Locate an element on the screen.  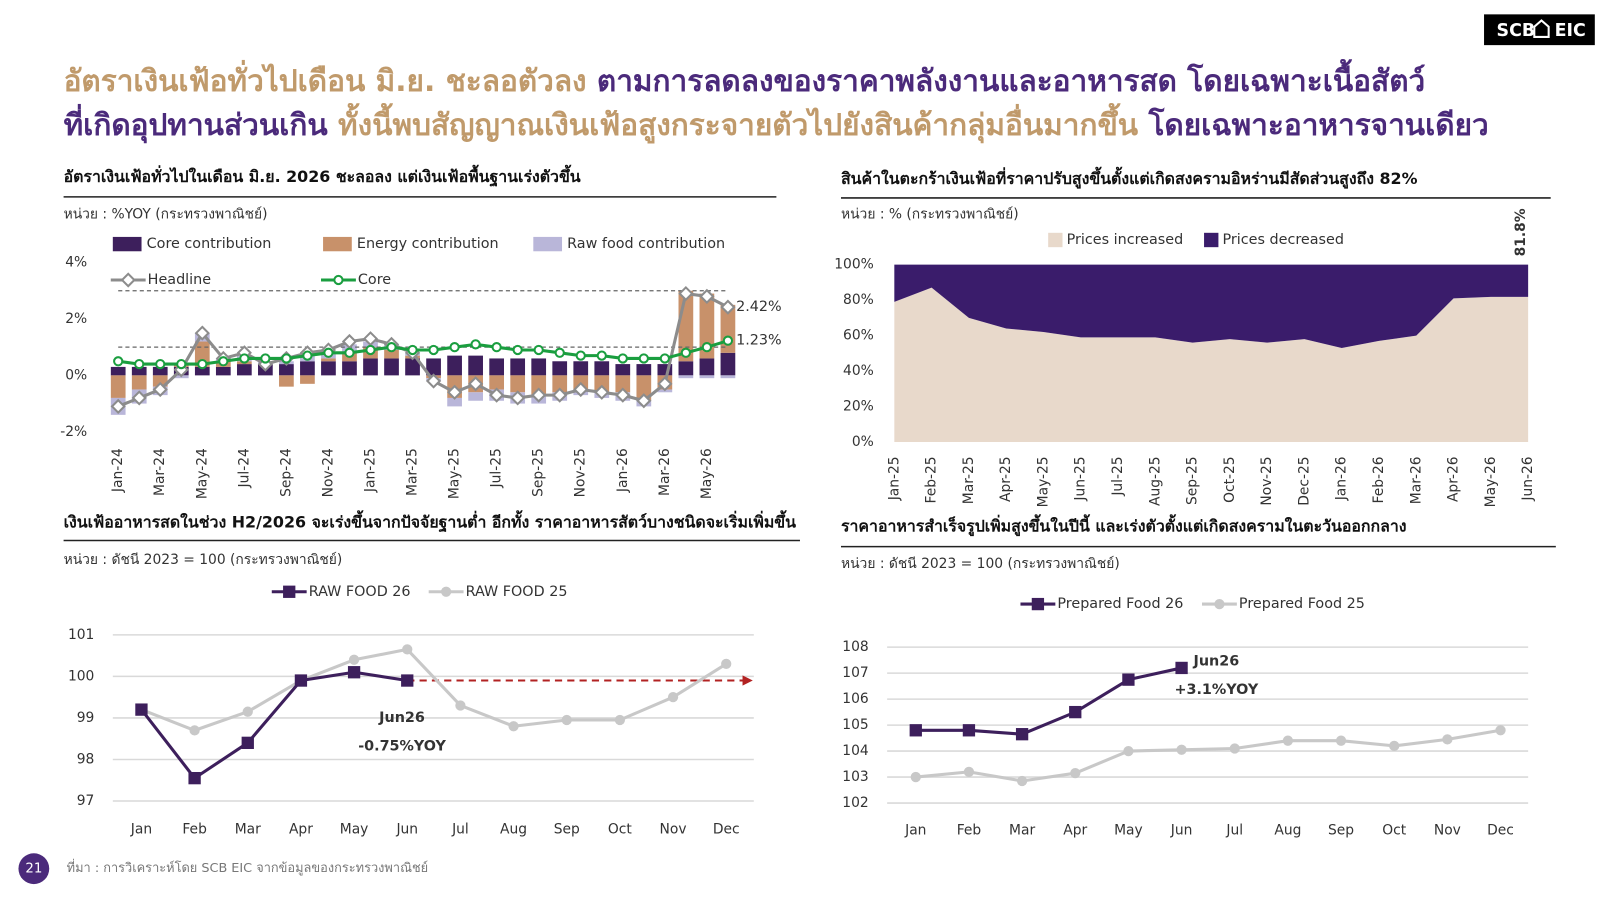
x-tick-label: Apr is located at coordinates (301, 830).